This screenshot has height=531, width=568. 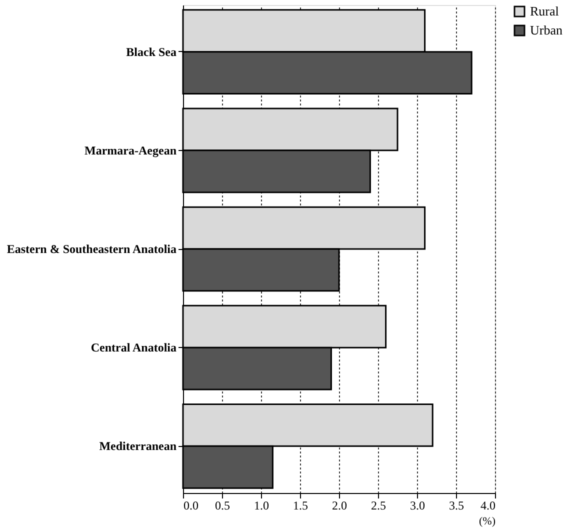 What do you see at coordinates (130, 150) in the screenshot?
I see `y-tick-label: Marmara-Aegean` at bounding box center [130, 150].